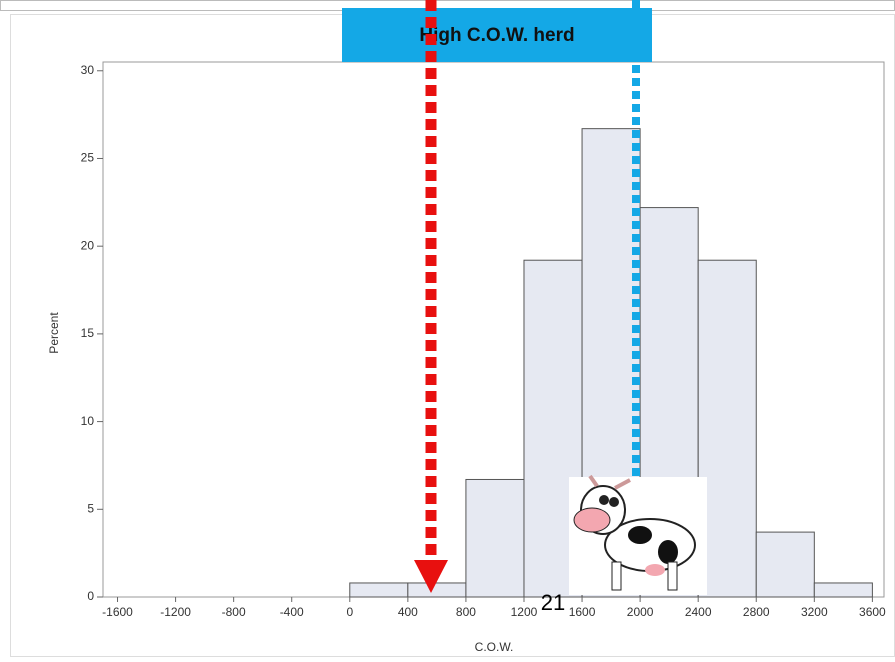  Describe the element at coordinates (175, 612) in the screenshot. I see `x-tick-label: -1200` at that location.